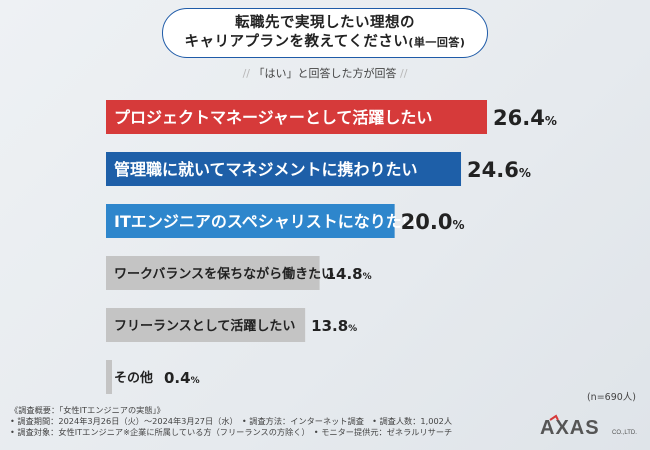  What do you see at coordinates (458, 225) in the screenshot?
I see `value-unit-2: %` at bounding box center [458, 225].